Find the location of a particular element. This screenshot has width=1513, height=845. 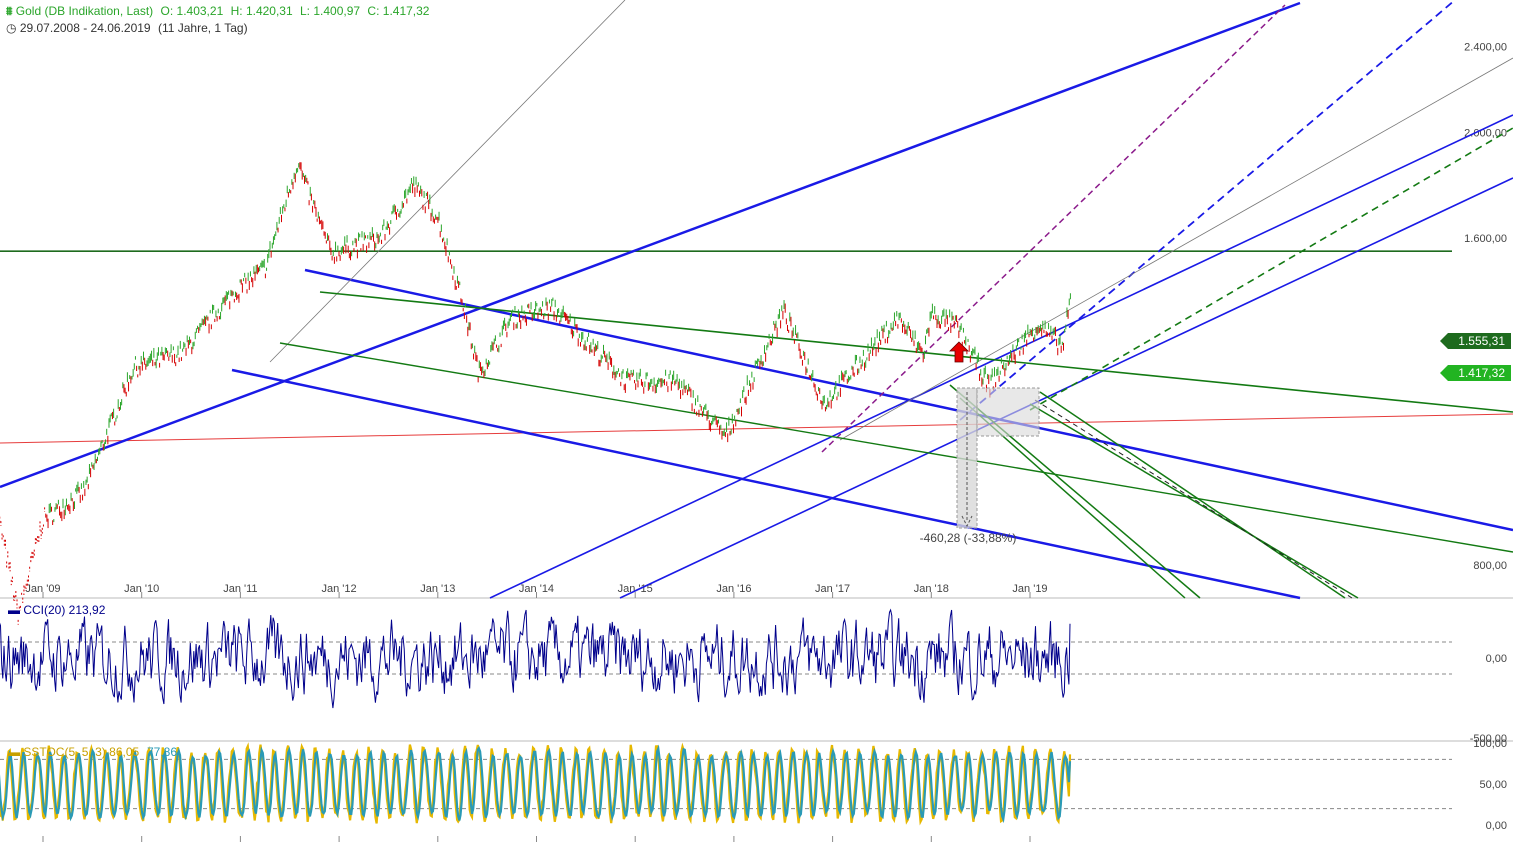

open-label: O: is located at coordinates (167, 11).